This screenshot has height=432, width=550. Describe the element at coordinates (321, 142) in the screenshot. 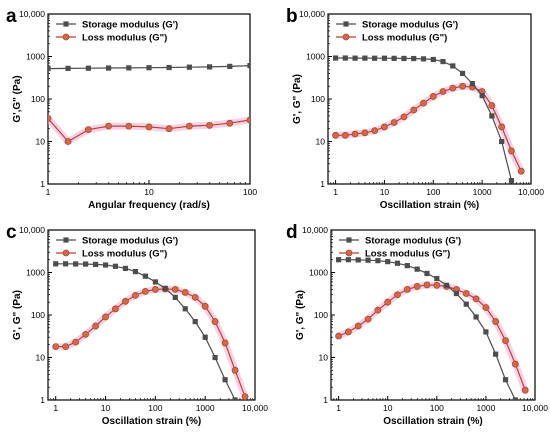

I see `y-tick-label: 10` at that location.